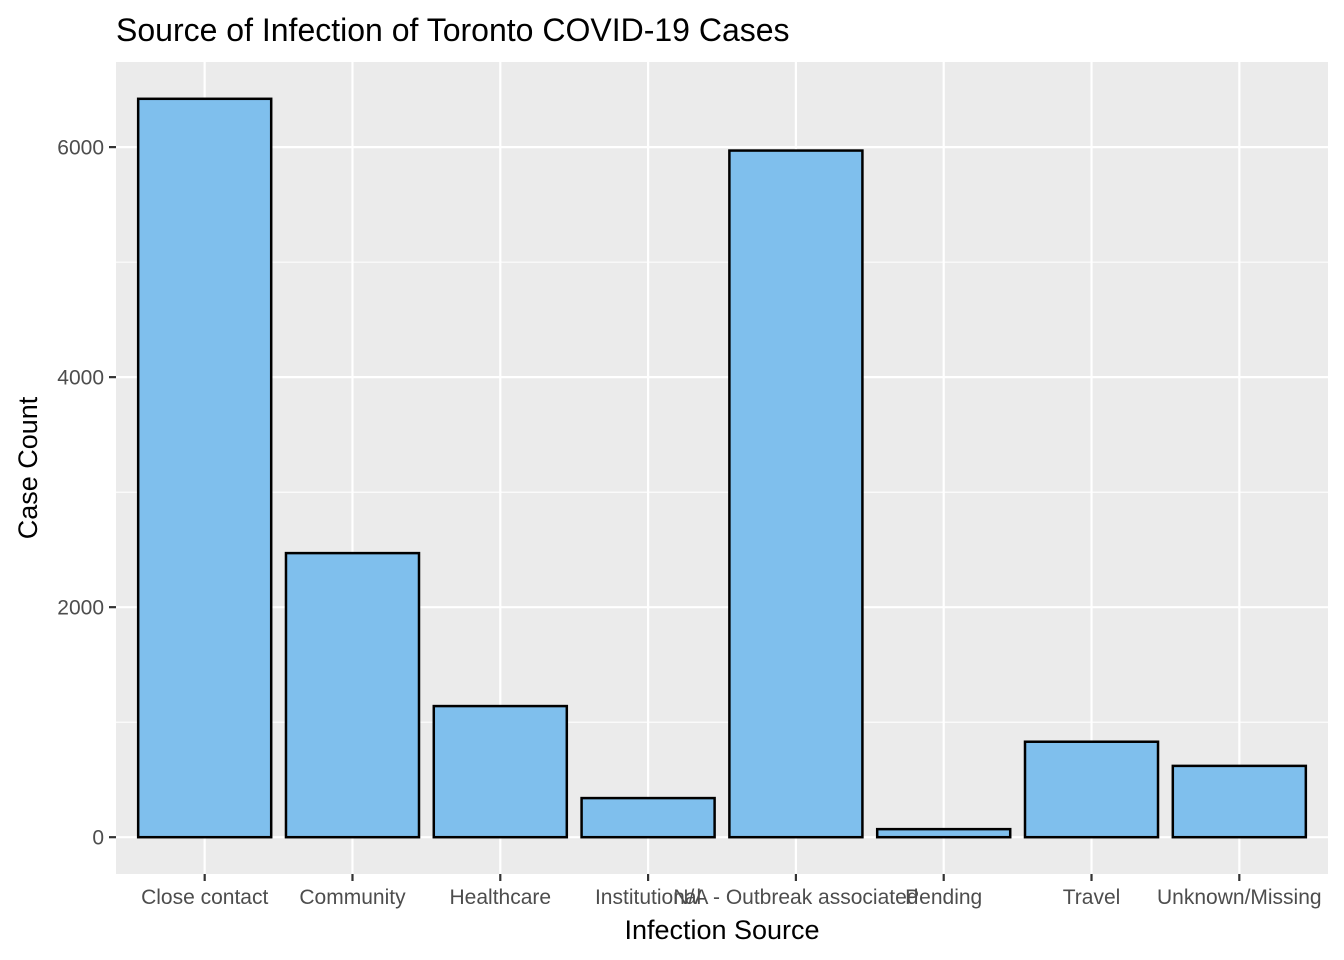 Image resolution: width=1344 pixels, height=960 pixels. Describe the element at coordinates (1239, 897) in the screenshot. I see `x-tick-label: Unknown/Missing` at that location.